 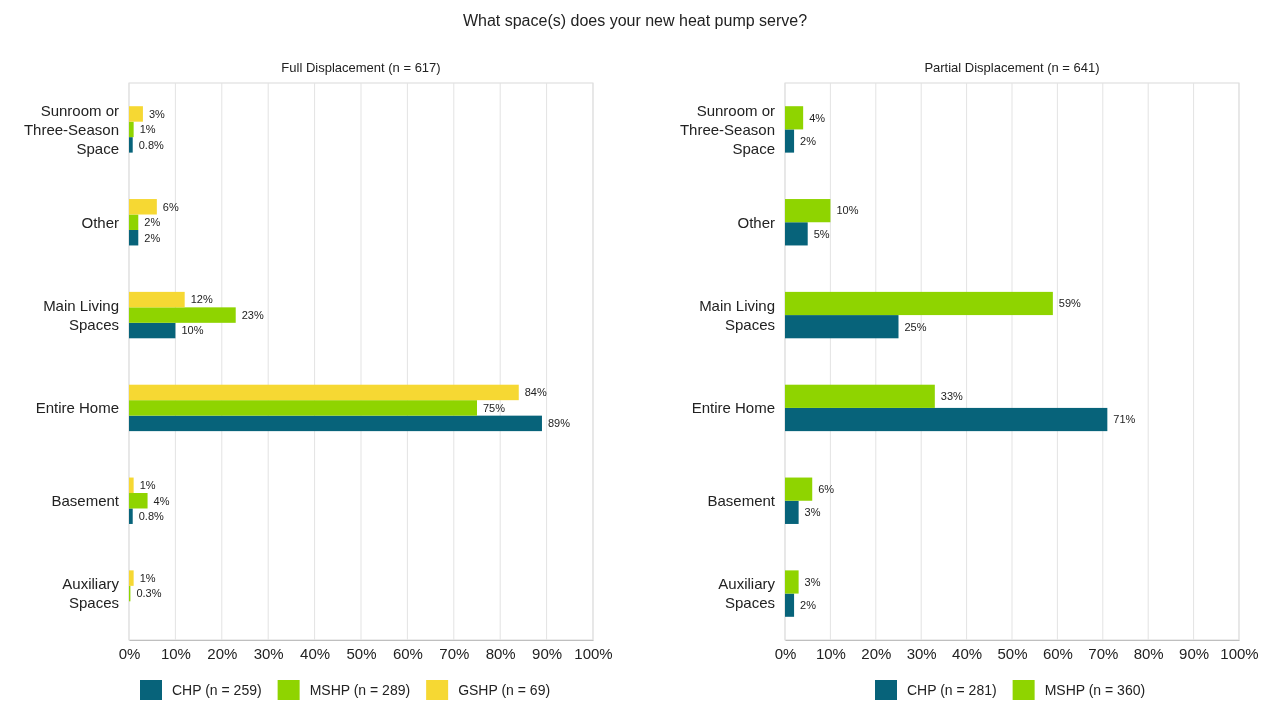 I want to click on data-label: 71%, so click(x=1124, y=419).